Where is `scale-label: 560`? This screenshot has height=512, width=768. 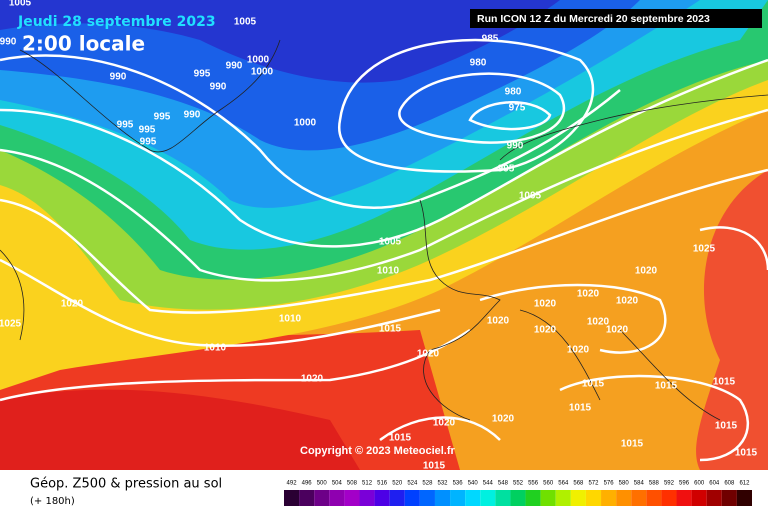 scale-label: 560 is located at coordinates (548, 484).